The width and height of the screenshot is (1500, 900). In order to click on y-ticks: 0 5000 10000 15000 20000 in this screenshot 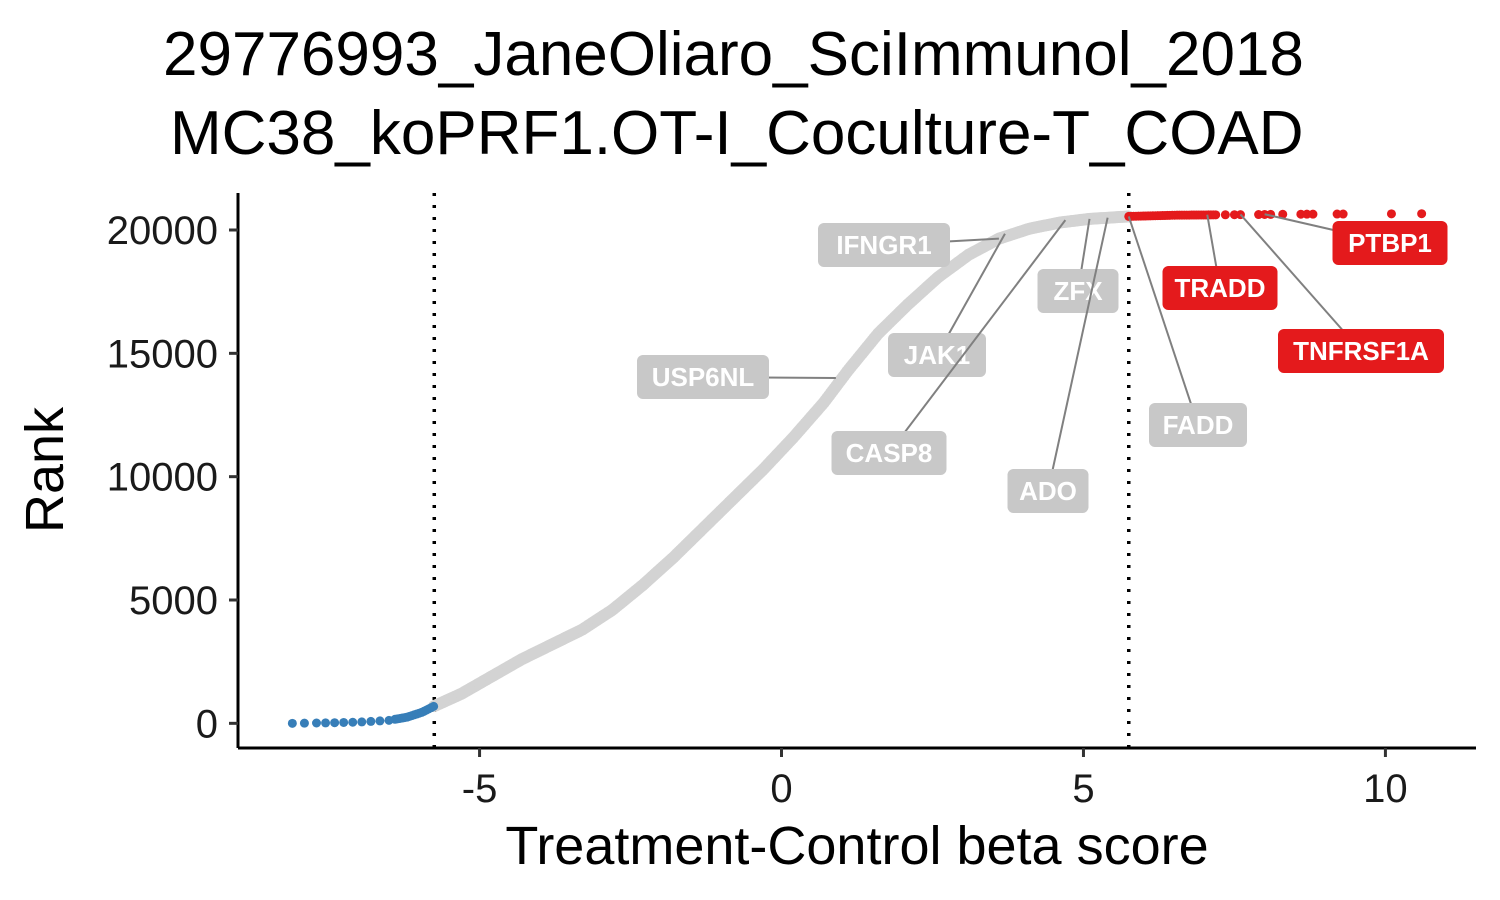, I will do `click(172, 477)`.